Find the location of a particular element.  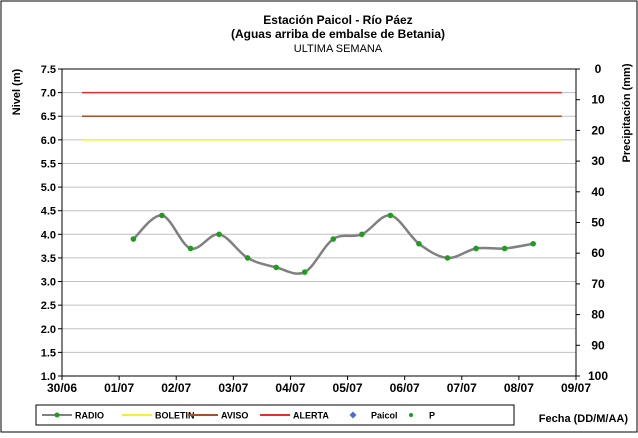

y-tick-label: 1.0 is located at coordinates (48, 377).